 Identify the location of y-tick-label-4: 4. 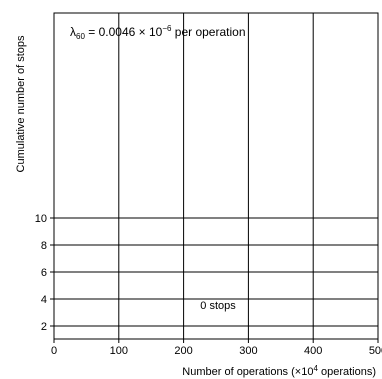
(44, 300).